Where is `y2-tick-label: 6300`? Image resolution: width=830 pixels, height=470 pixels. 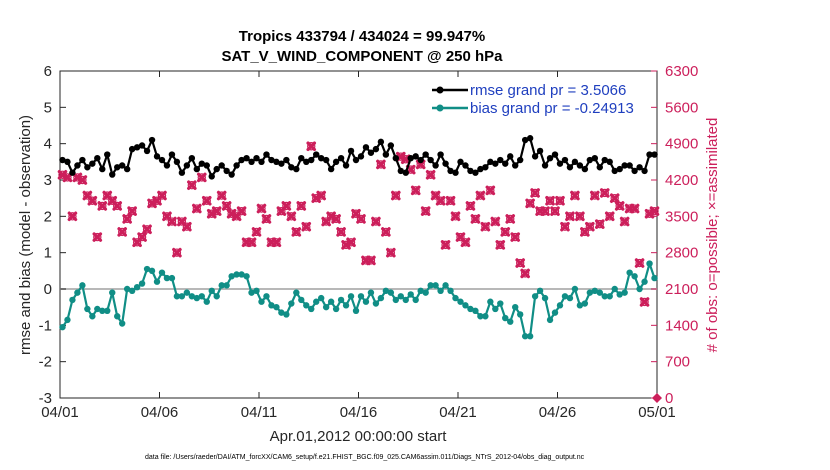
y2-tick-label: 6300 is located at coordinates (681, 71).